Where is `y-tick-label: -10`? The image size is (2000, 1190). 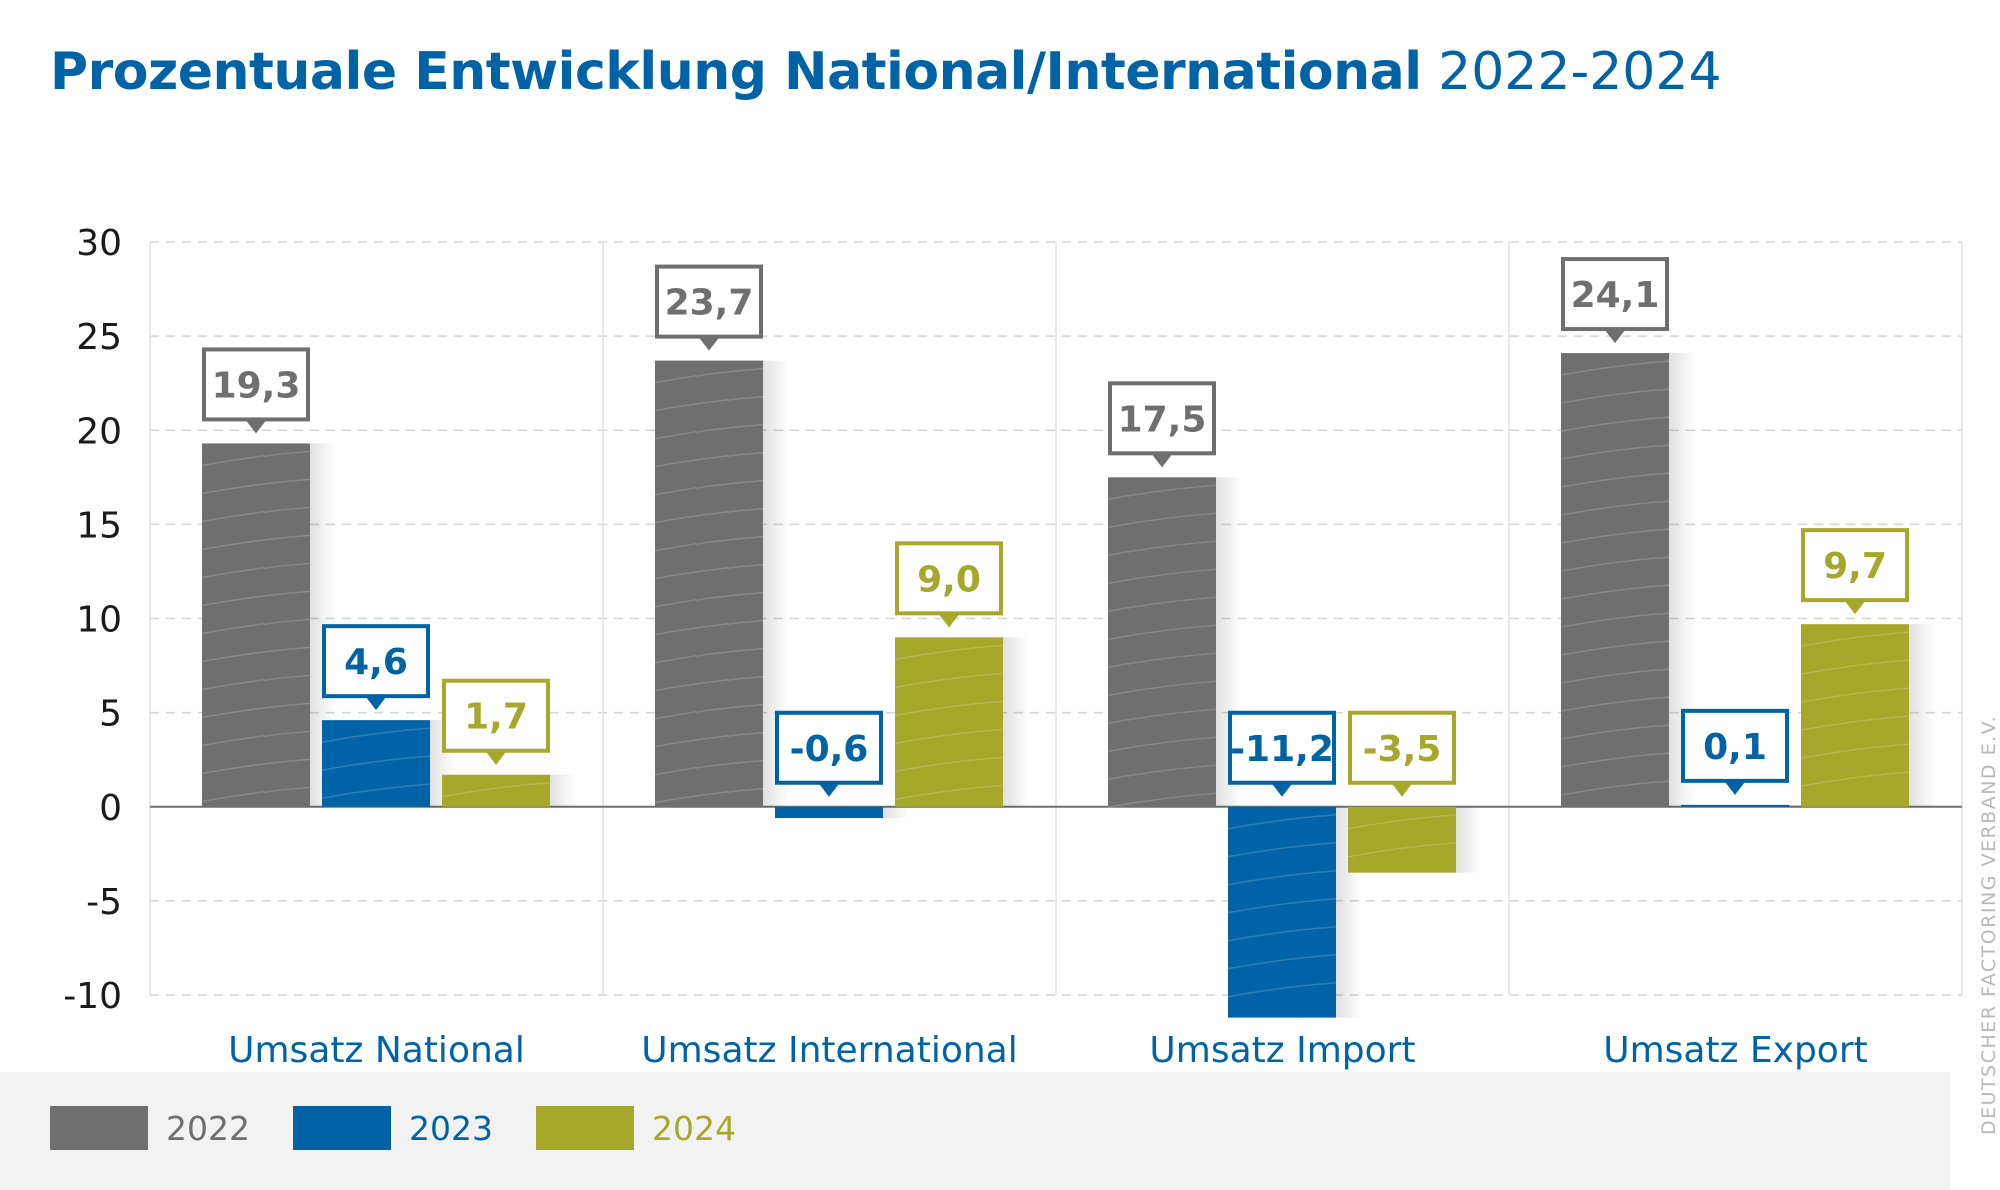
y-tick-label: -10 is located at coordinates (92, 996).